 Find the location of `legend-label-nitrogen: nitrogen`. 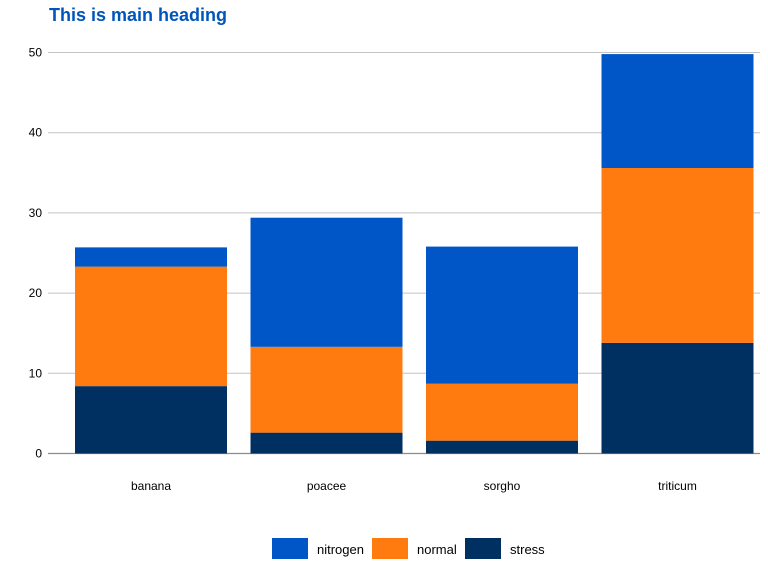

legend-label-nitrogen: nitrogen is located at coordinates (340, 549).